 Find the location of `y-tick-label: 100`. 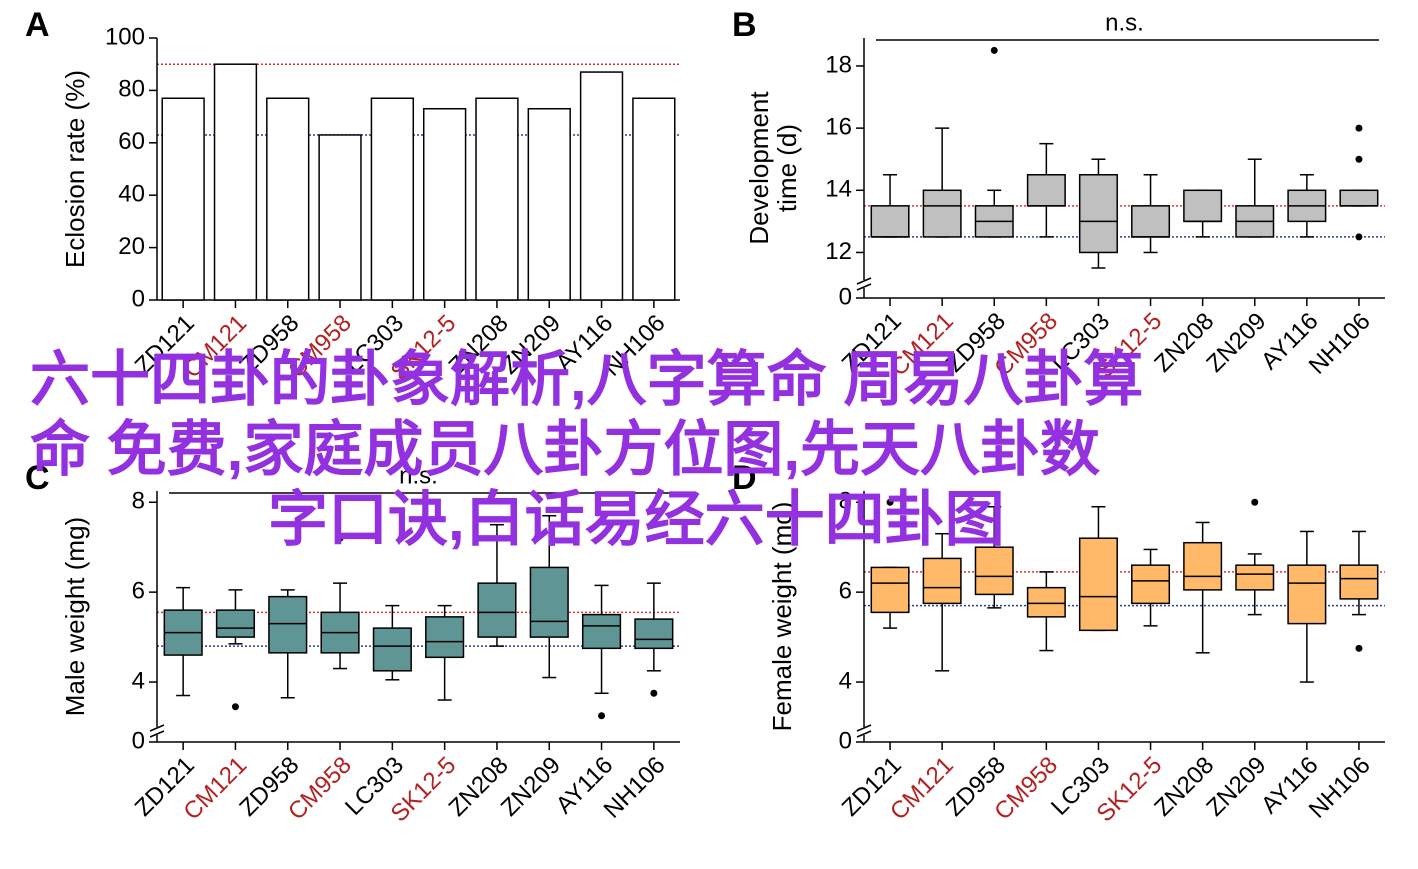

y-tick-label: 100 is located at coordinates (125, 36).